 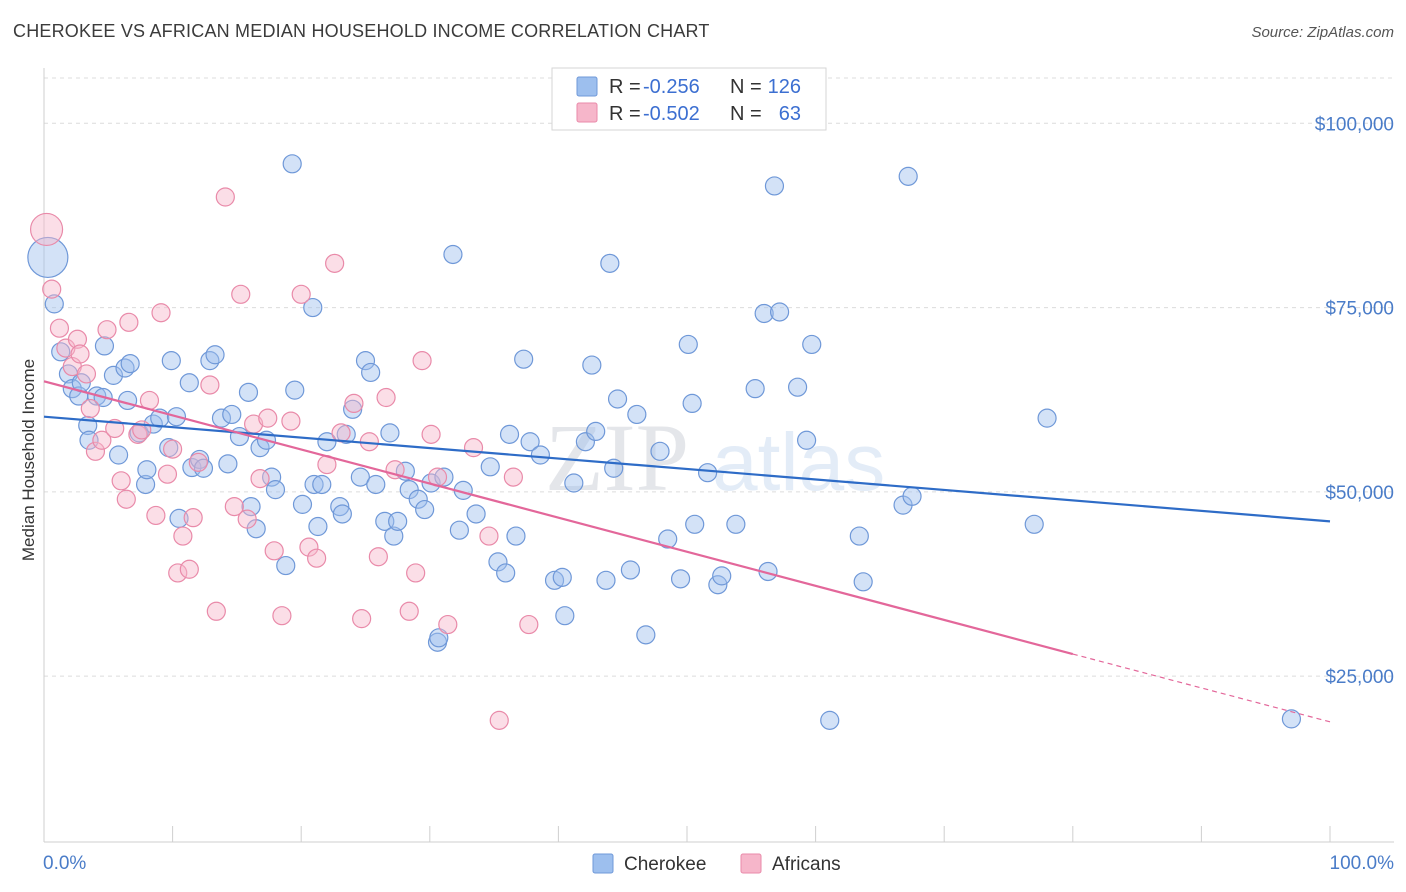 I want to click on watermark-atlas: atlas, so click(x=798, y=462).